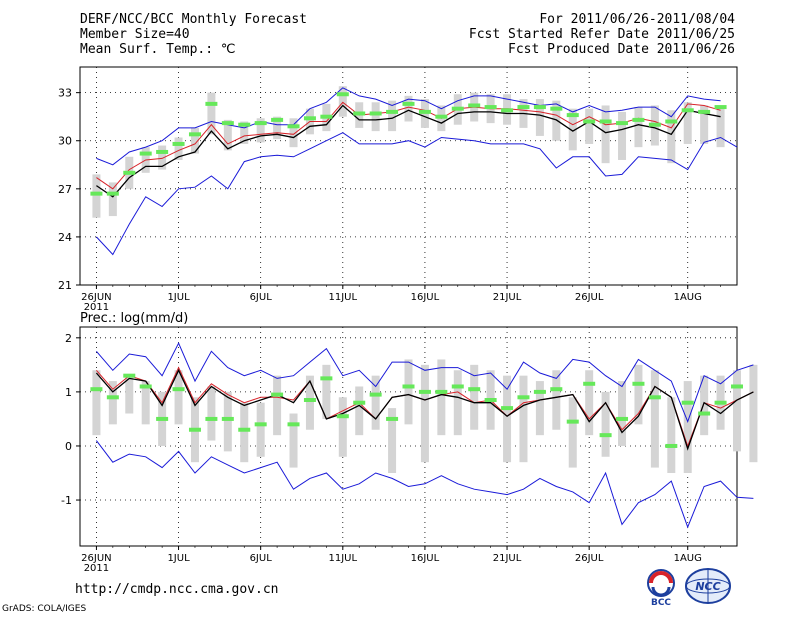 The image size is (800, 618). Describe the element at coordinates (621, 49) in the screenshot. I see `produced-date: Fcst Produced Date 2011/06/26` at that location.